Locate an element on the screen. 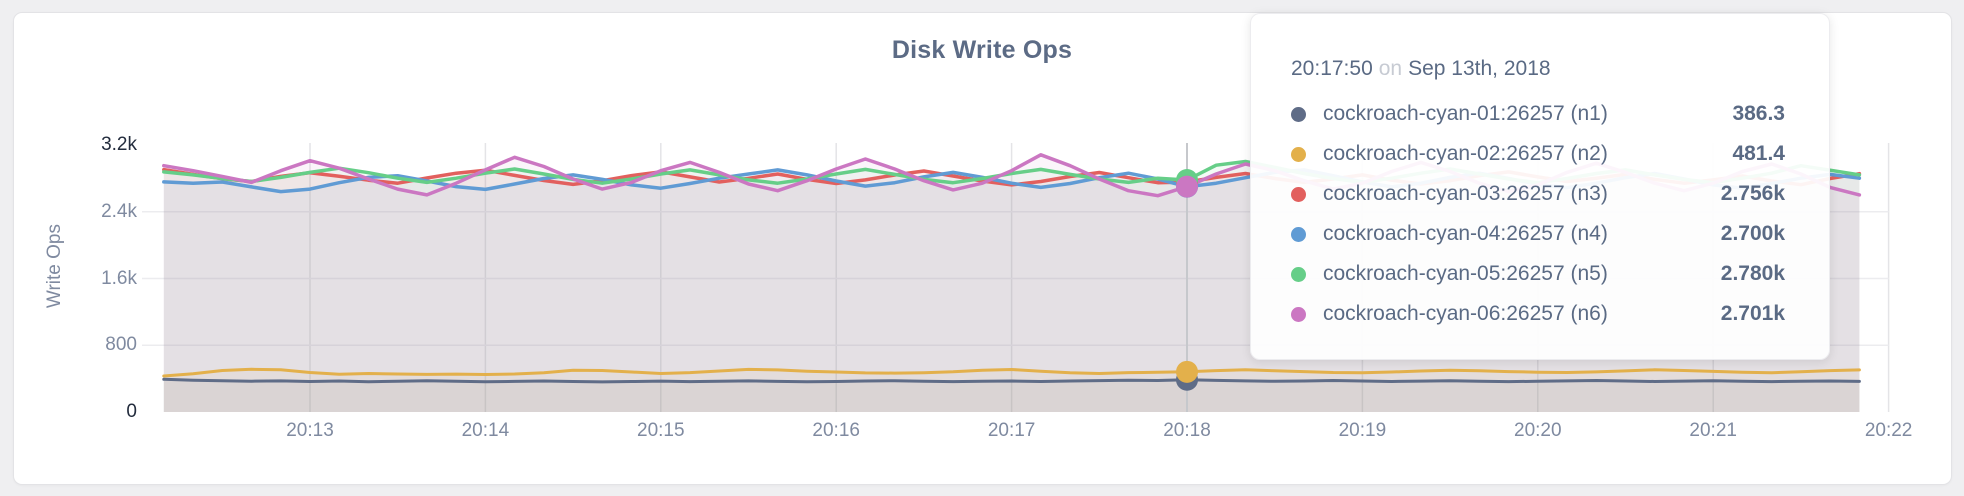  x-tick-label: 20:21 is located at coordinates (1713, 430).